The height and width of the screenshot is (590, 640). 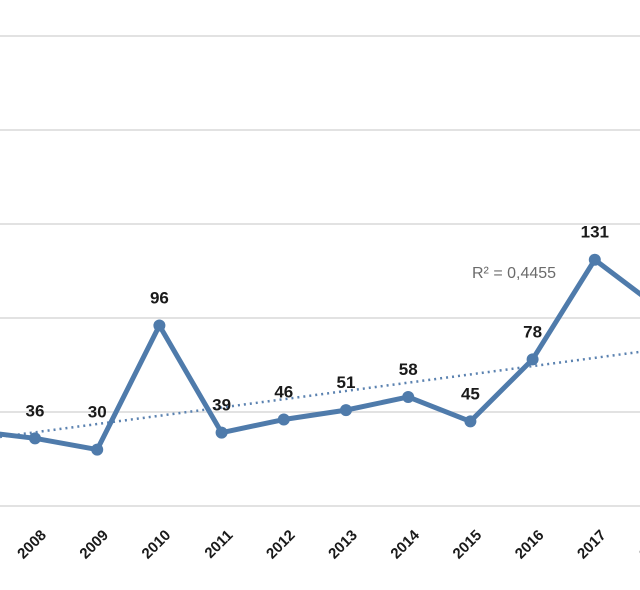 What do you see at coordinates (218, 544) in the screenshot?
I see `x-tick-label-2011: 2011` at bounding box center [218, 544].